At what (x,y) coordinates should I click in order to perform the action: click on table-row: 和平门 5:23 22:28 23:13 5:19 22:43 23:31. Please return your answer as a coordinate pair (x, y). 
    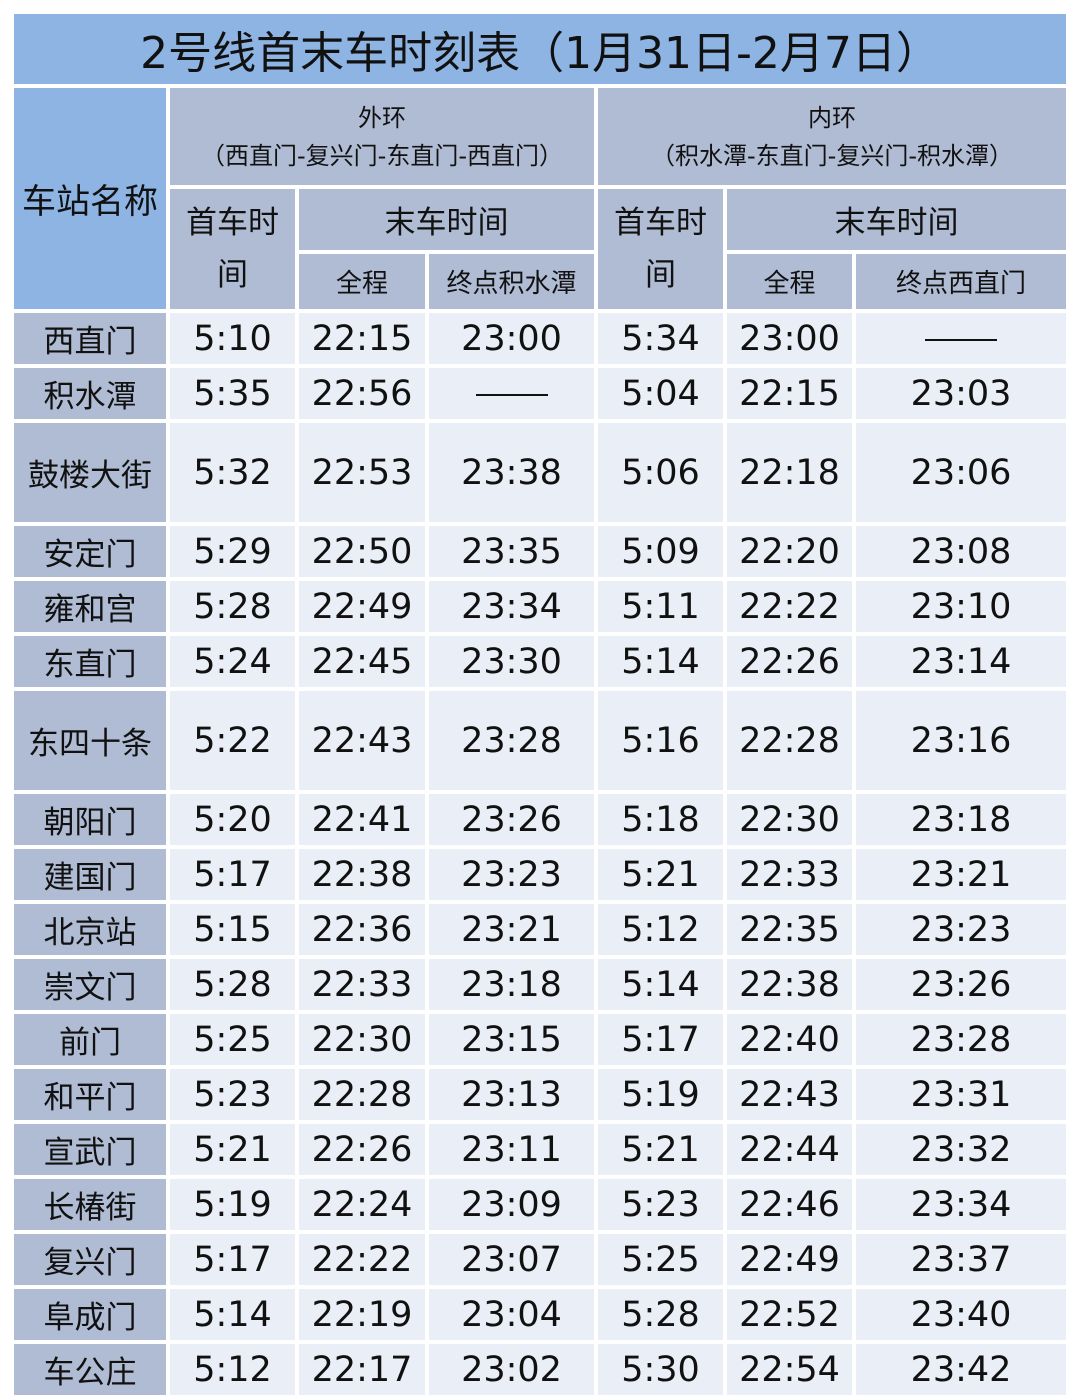
    Looking at the image, I should click on (540, 1094).